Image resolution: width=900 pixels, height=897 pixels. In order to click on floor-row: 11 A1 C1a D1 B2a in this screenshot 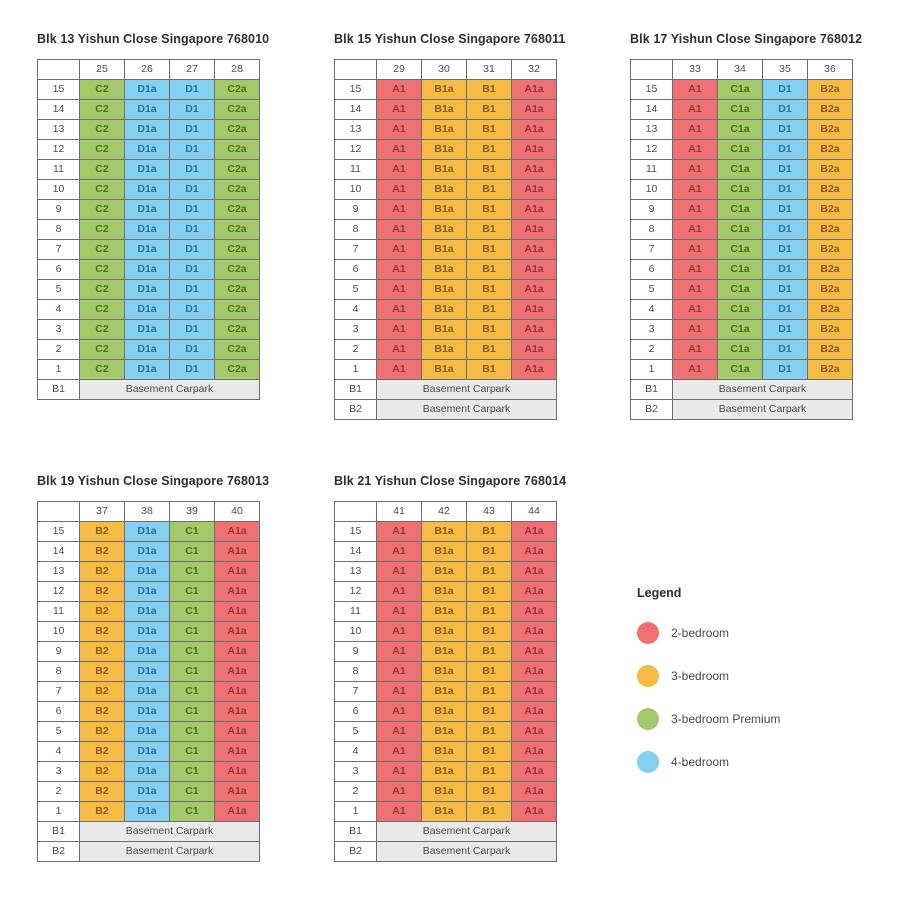, I will do `click(741, 169)`.